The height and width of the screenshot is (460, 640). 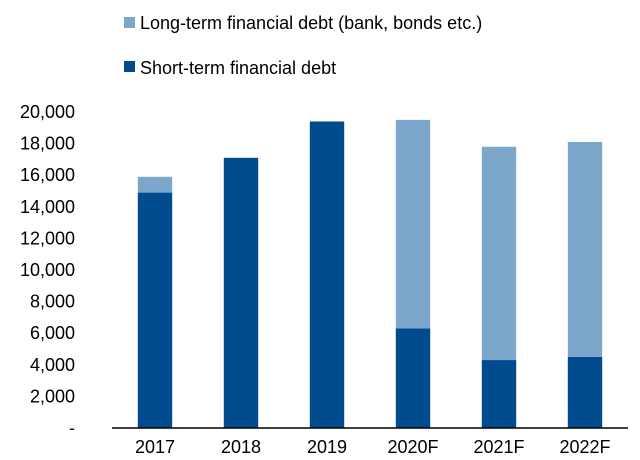 What do you see at coordinates (373, 447) in the screenshot?
I see `x-axis: 2017 2018 2019 2020F 2021F 2022F` at bounding box center [373, 447].